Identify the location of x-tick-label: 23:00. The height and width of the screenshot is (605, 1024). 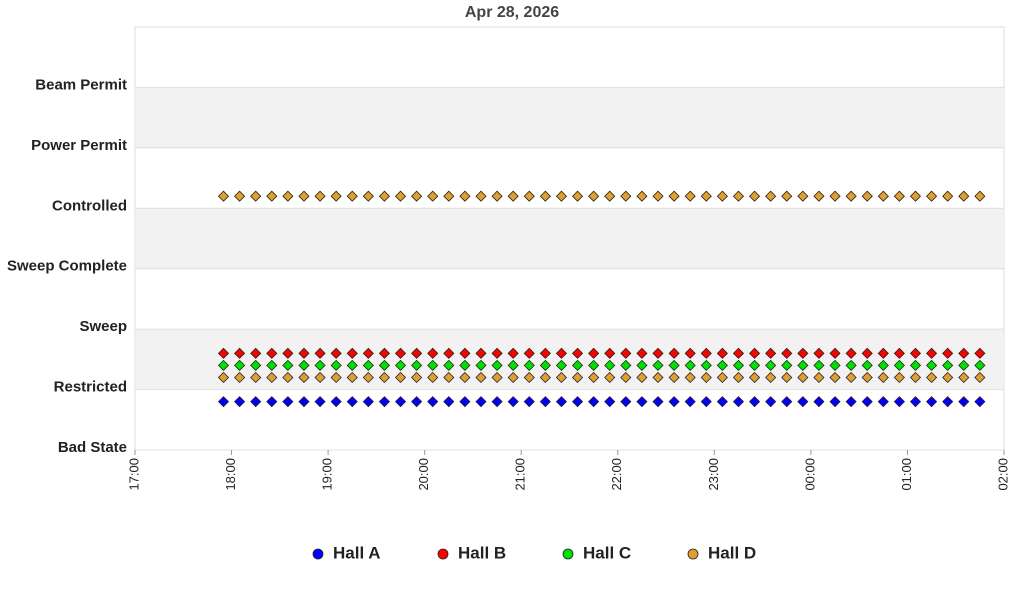
(713, 474).